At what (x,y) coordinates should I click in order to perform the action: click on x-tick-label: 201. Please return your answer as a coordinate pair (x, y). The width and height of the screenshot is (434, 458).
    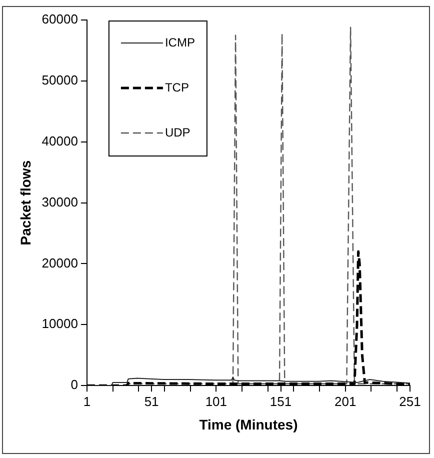
    Looking at the image, I should click on (345, 401).